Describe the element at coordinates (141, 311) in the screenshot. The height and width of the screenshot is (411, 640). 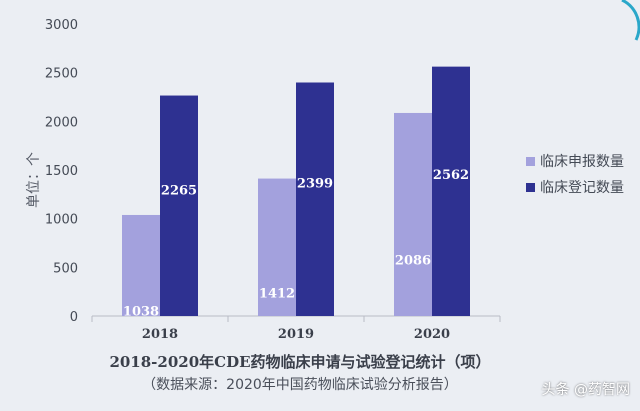
I see `data-label: 1038` at that location.